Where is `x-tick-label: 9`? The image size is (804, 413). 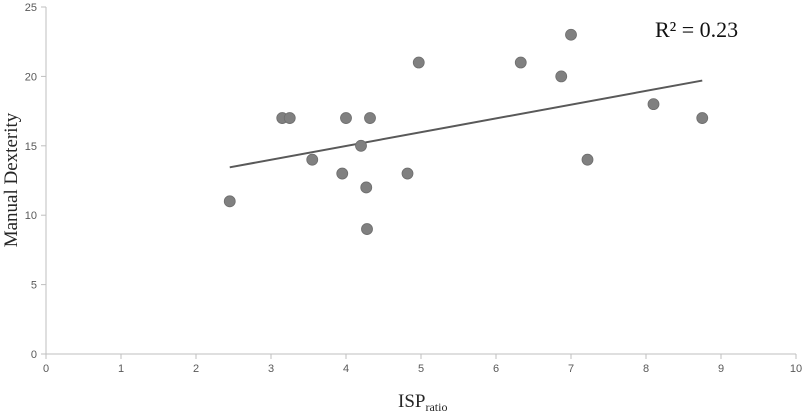 x-tick-label: 9 is located at coordinates (721, 369).